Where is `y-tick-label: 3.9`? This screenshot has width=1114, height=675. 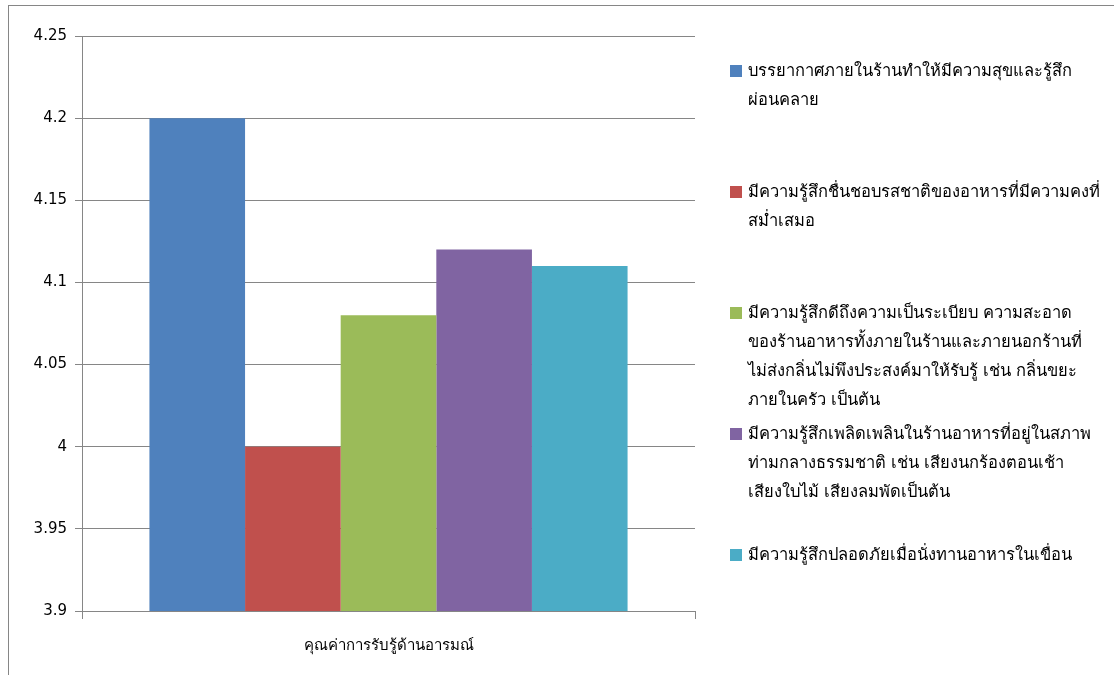 y-tick-label: 3.9 is located at coordinates (55, 609).